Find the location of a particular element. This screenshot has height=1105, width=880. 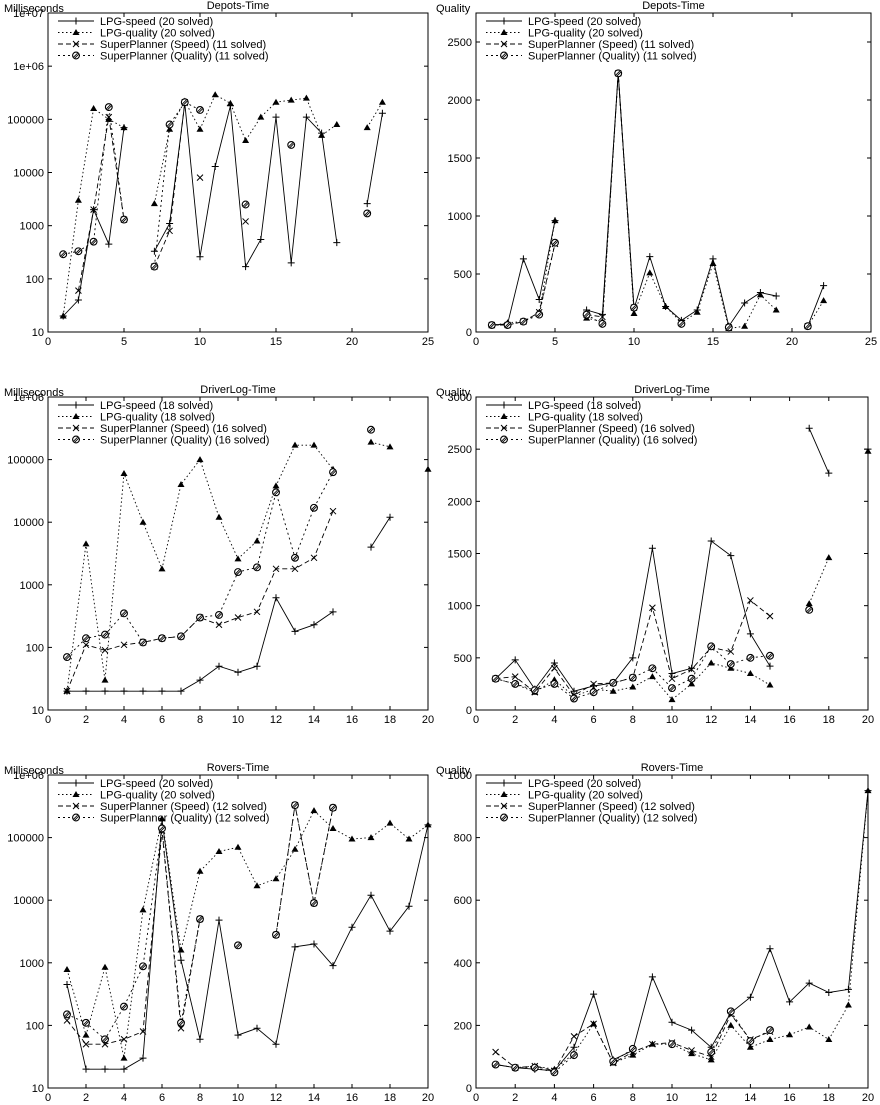

y-tick-label: 3000 is located at coordinates (460, 398).